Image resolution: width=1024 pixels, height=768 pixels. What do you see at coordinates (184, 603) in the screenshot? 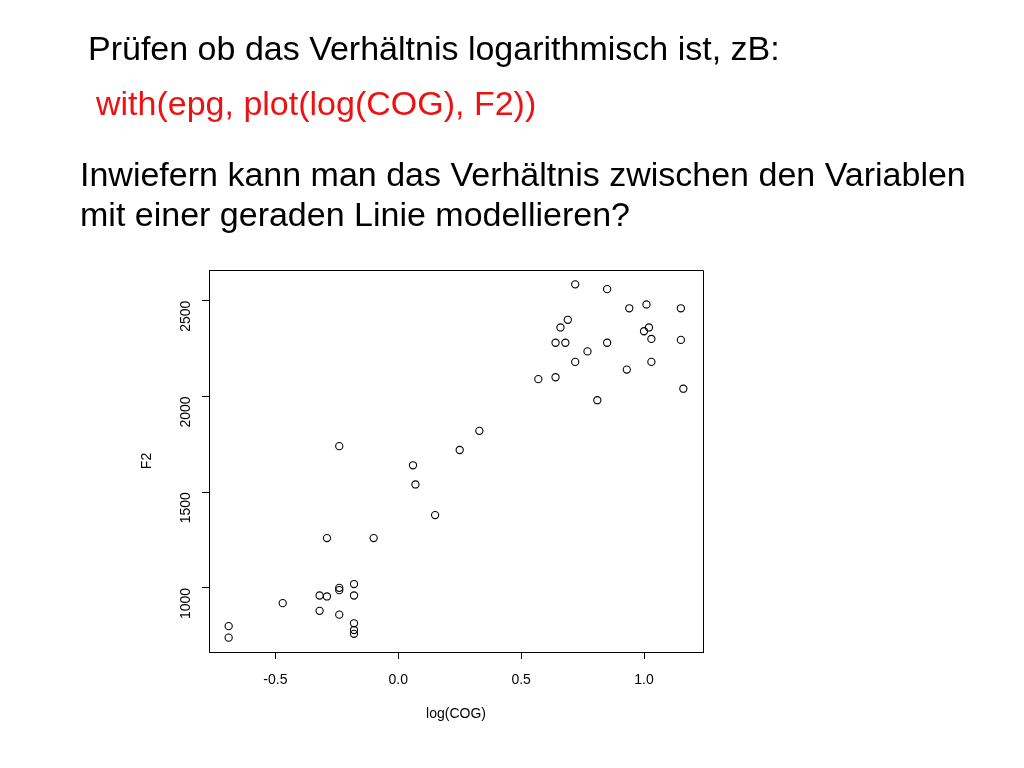
I see `y-tick-label: 1000` at bounding box center [184, 603].